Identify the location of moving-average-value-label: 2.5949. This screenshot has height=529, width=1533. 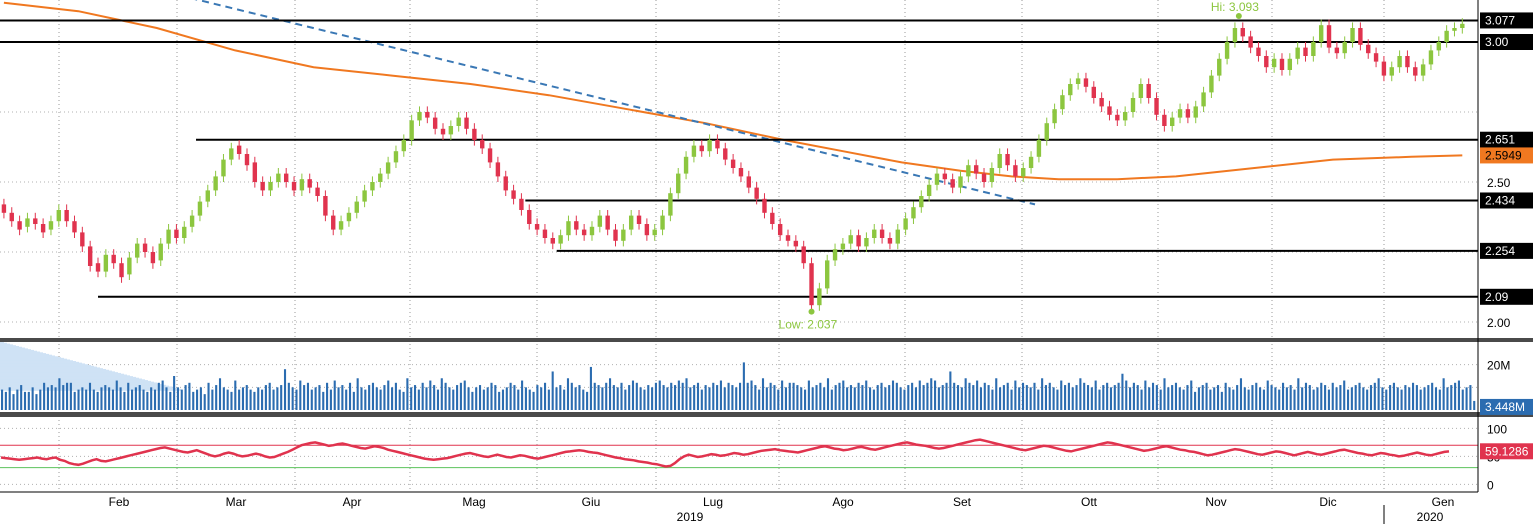
(1506, 155).